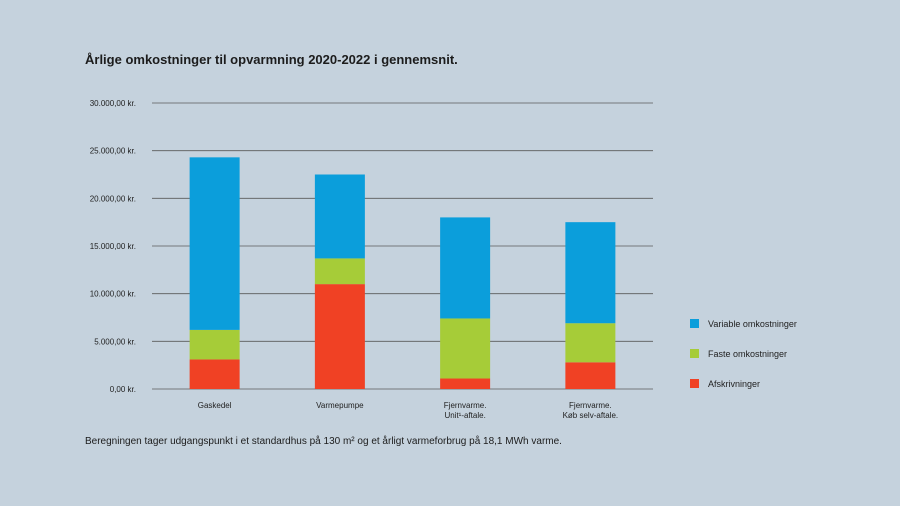 The width and height of the screenshot is (900, 506). I want to click on y-tick-label: 10.000,00 kr., so click(113, 294).